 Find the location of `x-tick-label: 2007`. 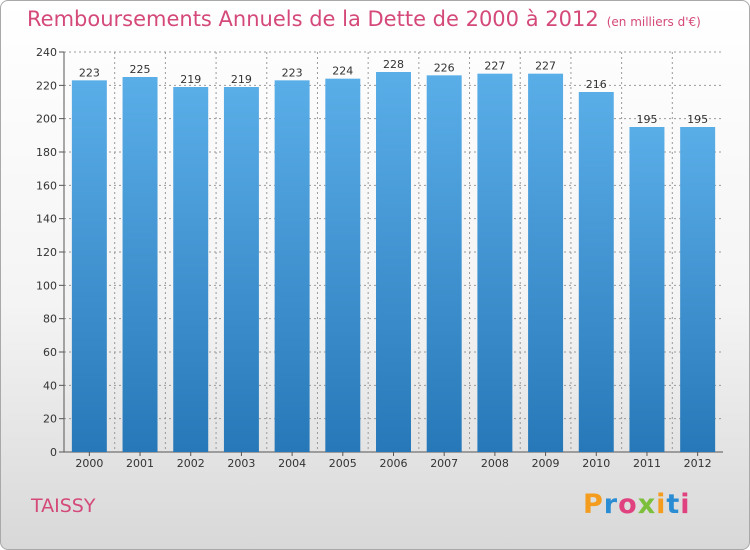

x-tick-label: 2007 is located at coordinates (444, 463).